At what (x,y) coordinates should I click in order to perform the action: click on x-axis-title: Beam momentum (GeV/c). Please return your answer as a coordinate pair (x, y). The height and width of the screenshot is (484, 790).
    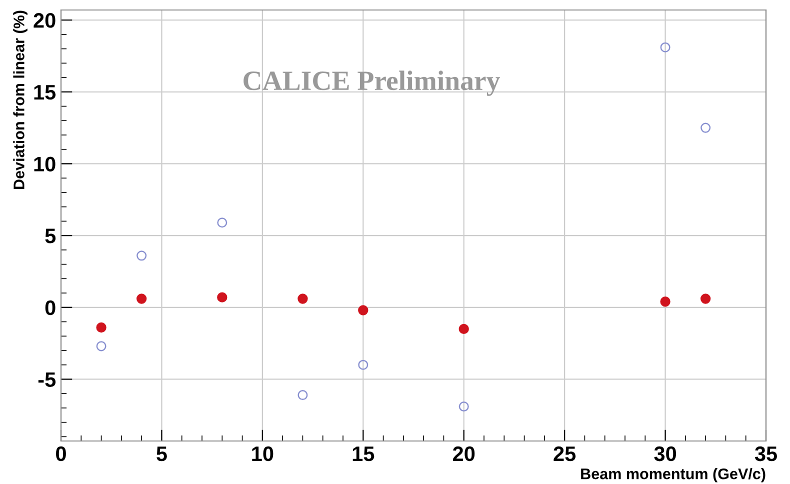
    Looking at the image, I should click on (673, 475).